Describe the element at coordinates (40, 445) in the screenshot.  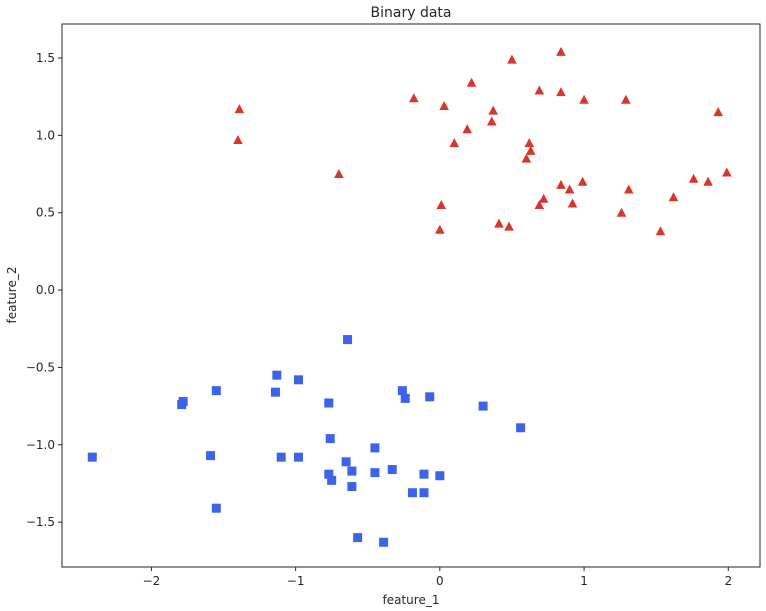
I see `y-tick-label: −1.0` at that location.